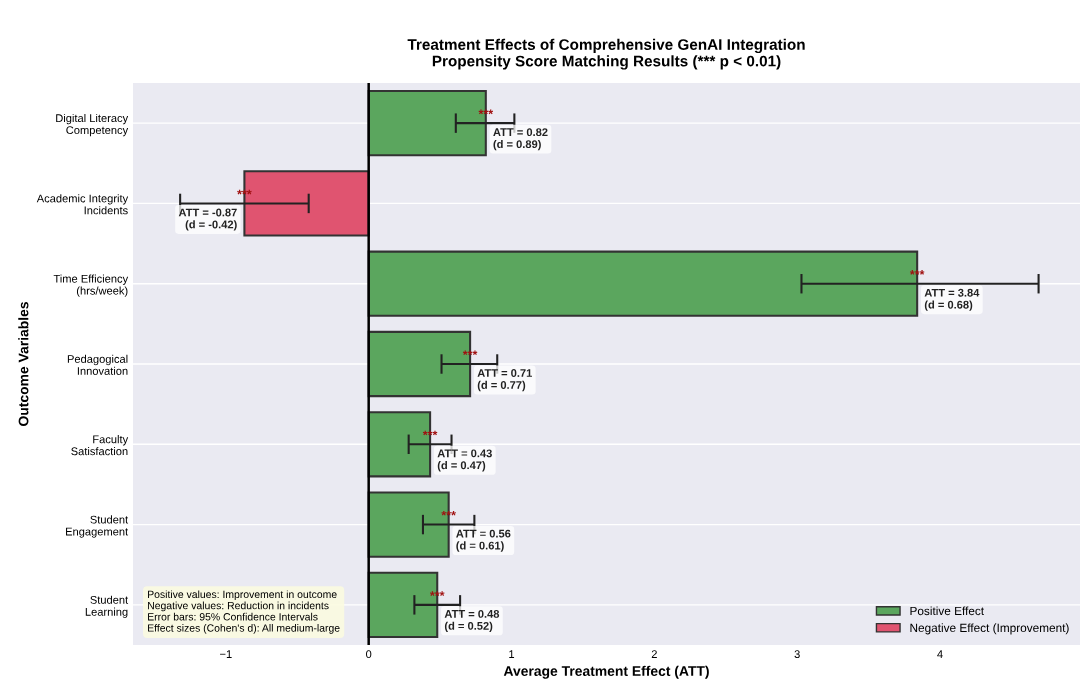 The image size is (1091, 695). What do you see at coordinates (464, 460) in the screenshot?
I see `data-label: ATT = 0.43 (d = 0.47)` at bounding box center [464, 460].